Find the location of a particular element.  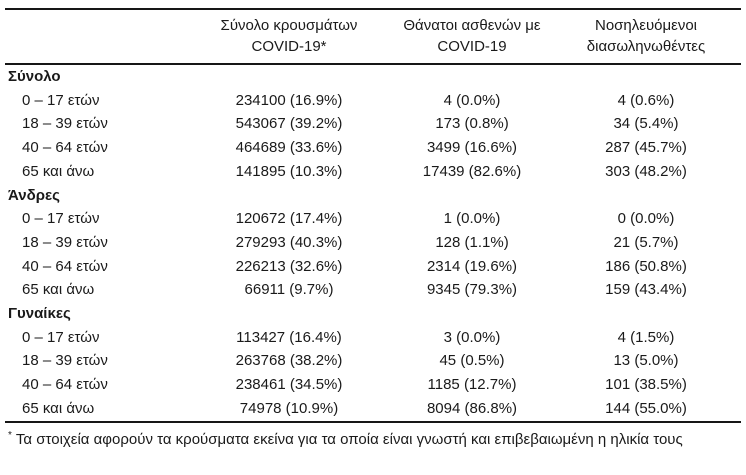

cases-cell: 66911 (9.7%) is located at coordinates (289, 290).